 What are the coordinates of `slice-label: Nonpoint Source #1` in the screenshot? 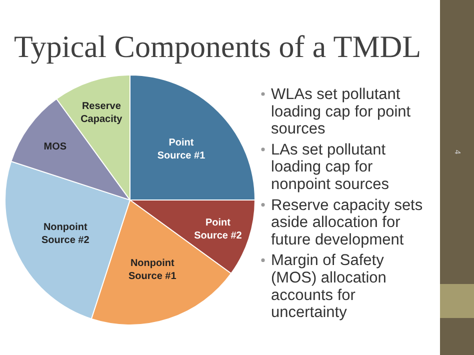 It's located at (152, 270).